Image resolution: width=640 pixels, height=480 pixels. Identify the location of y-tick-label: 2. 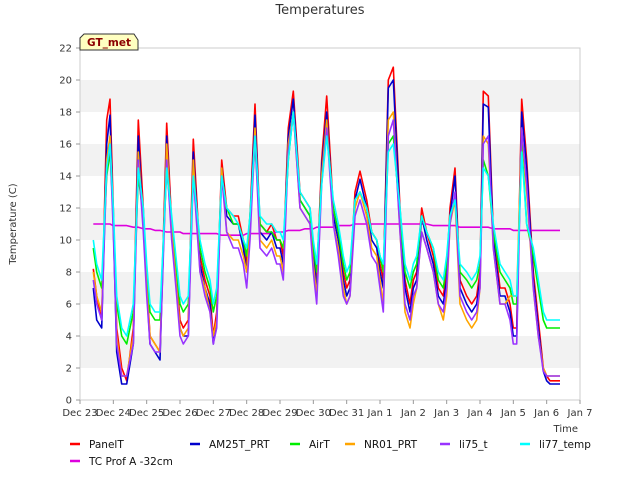
(69, 369).